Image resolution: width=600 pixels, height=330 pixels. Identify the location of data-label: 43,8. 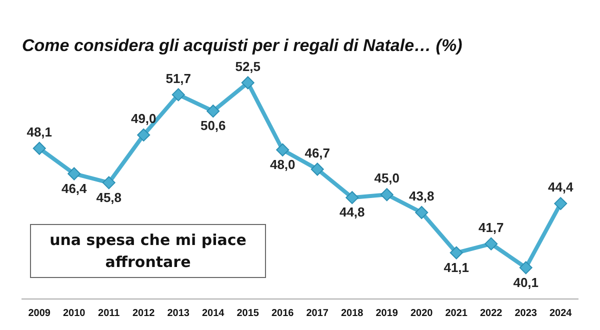
(421, 196).